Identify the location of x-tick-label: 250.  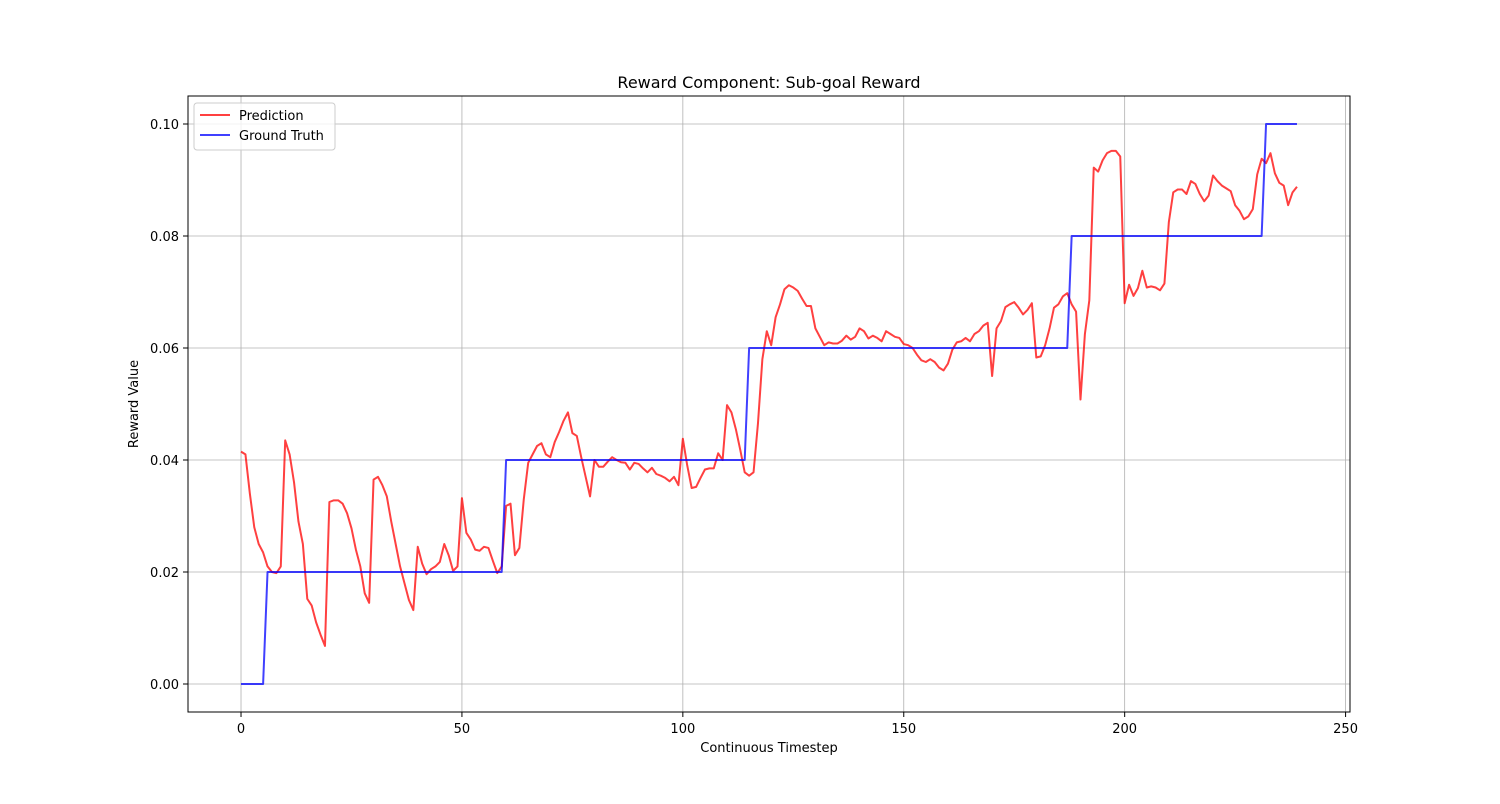
(1345, 729).